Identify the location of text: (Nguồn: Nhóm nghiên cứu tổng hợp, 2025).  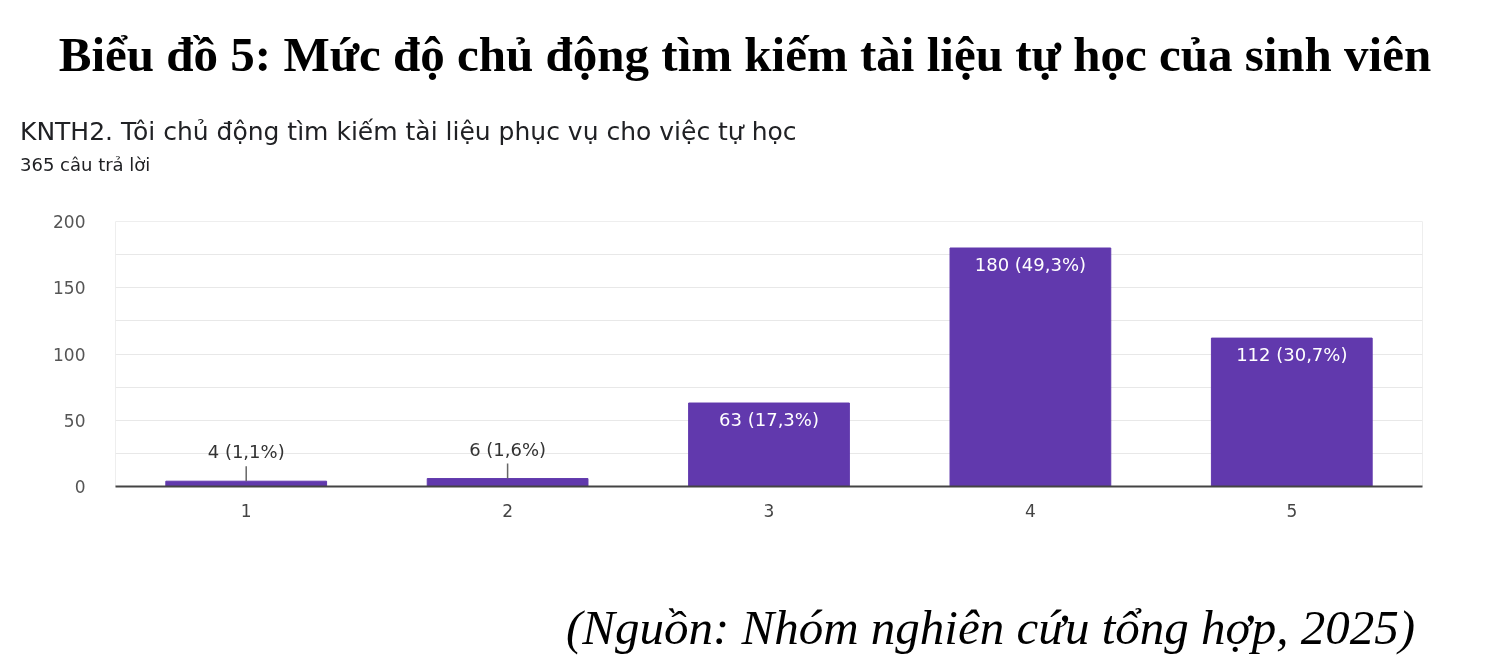
(990, 628).